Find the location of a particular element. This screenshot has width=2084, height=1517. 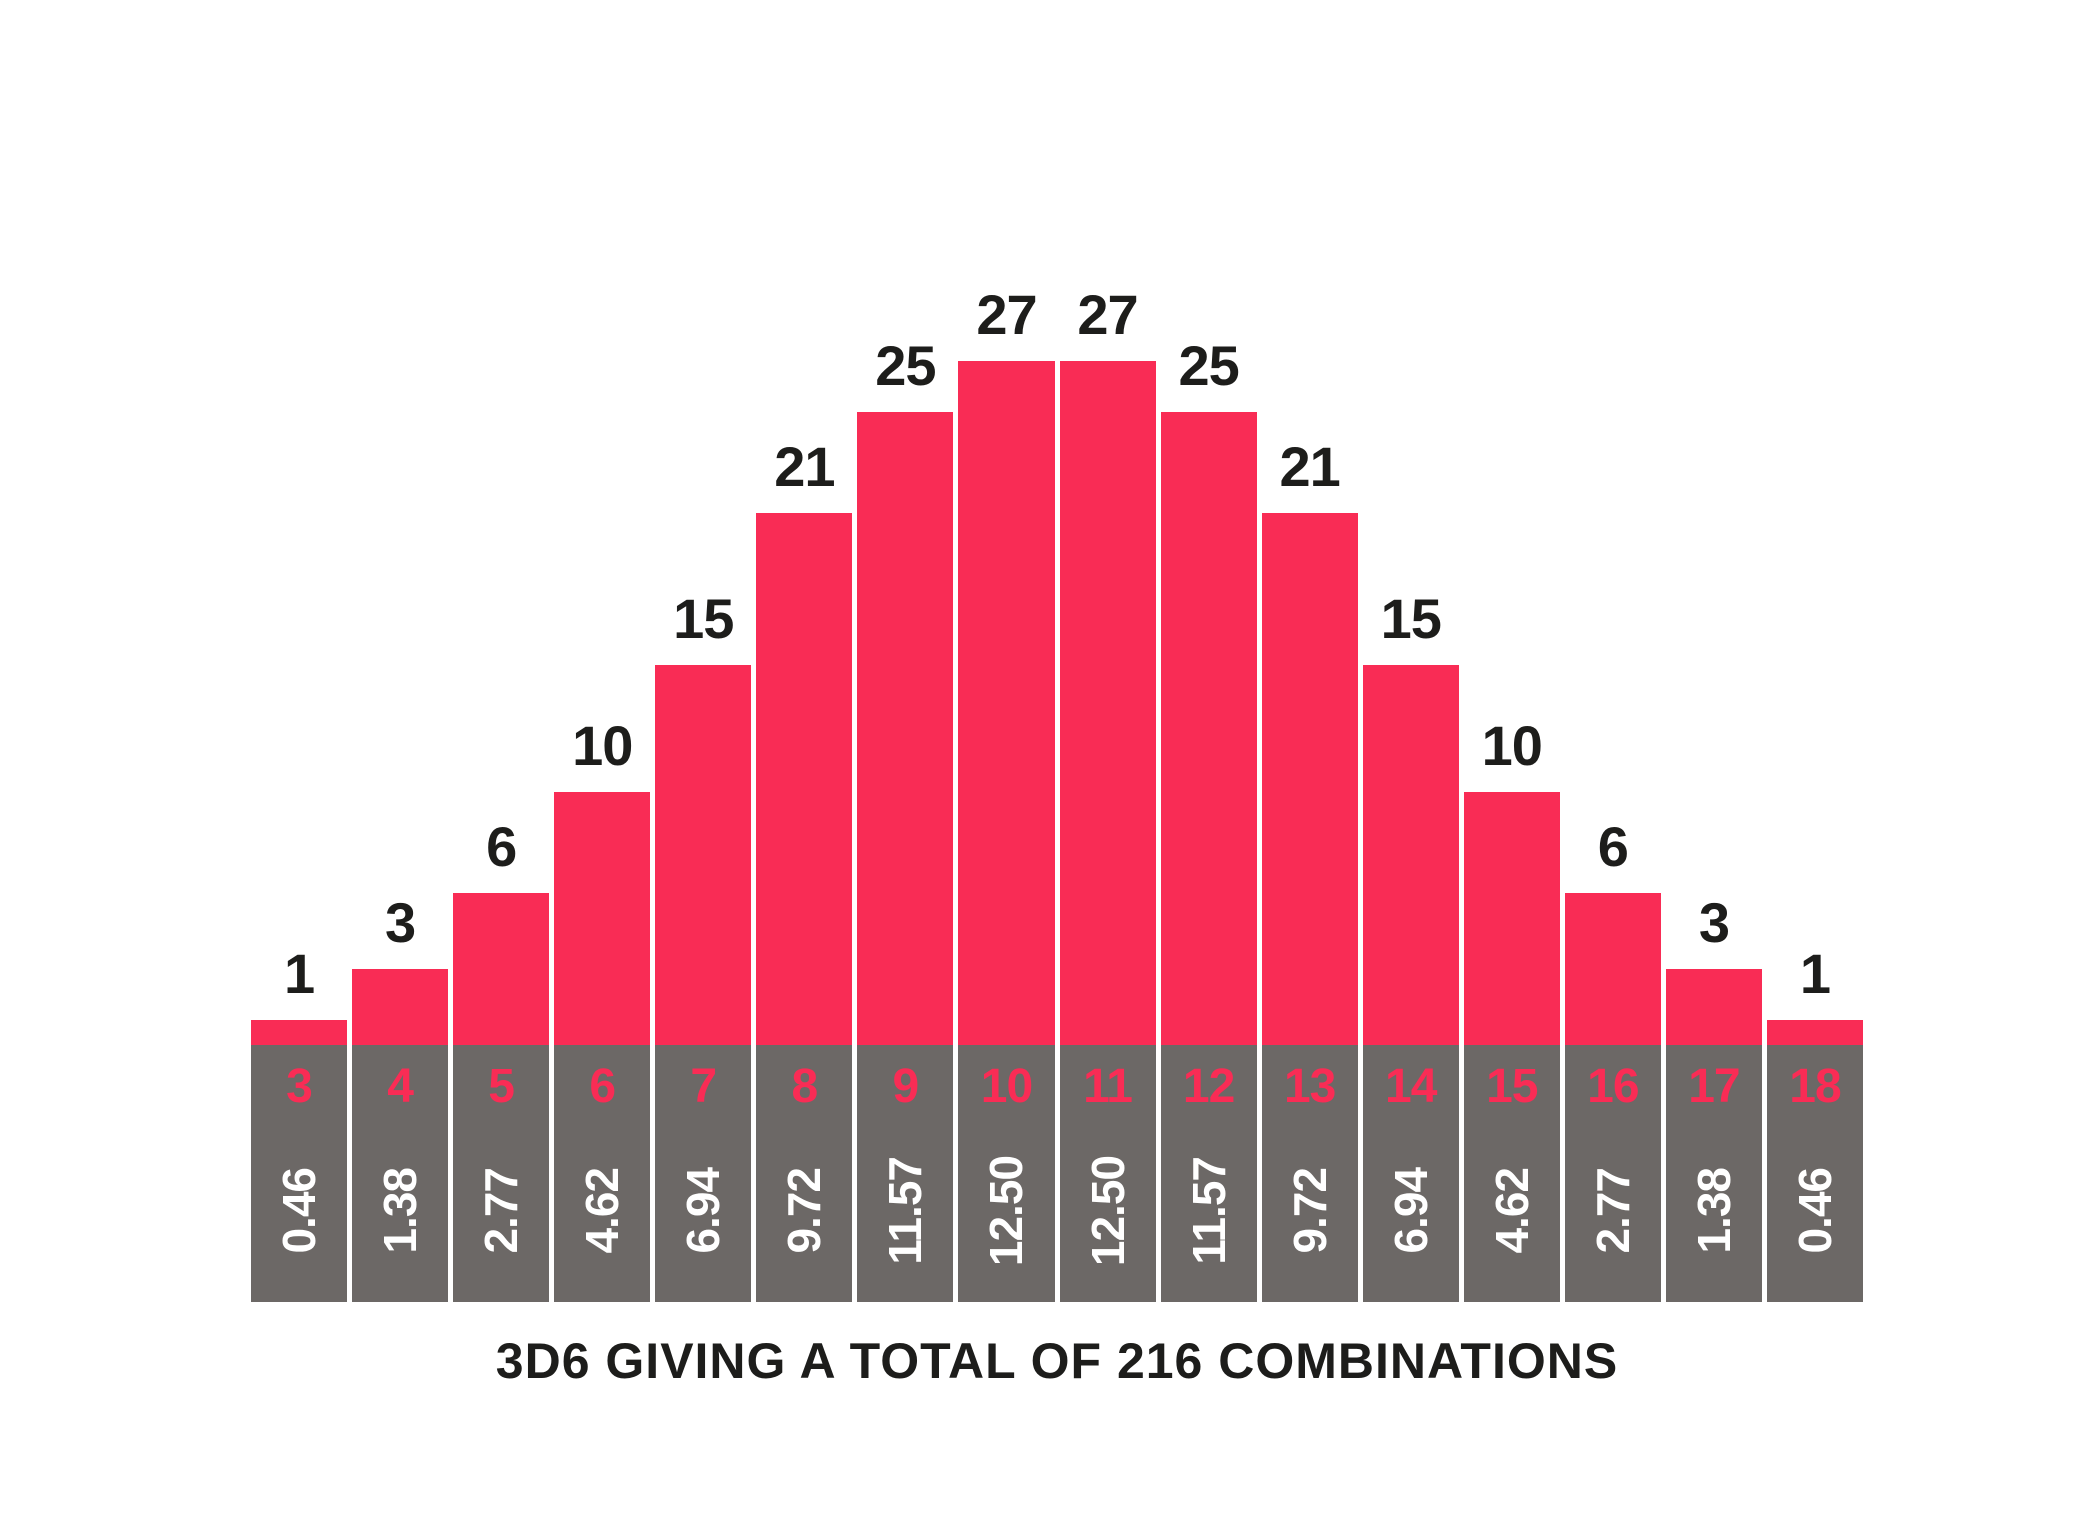

total-label: 4 is located at coordinates (400, 1086).